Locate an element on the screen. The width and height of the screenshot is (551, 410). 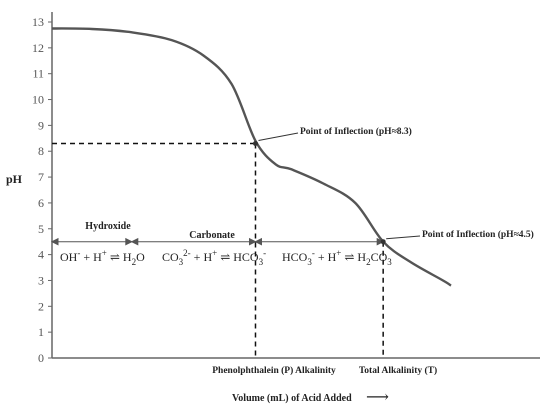
inflection-p-leader is located at coordinates (278, 136).